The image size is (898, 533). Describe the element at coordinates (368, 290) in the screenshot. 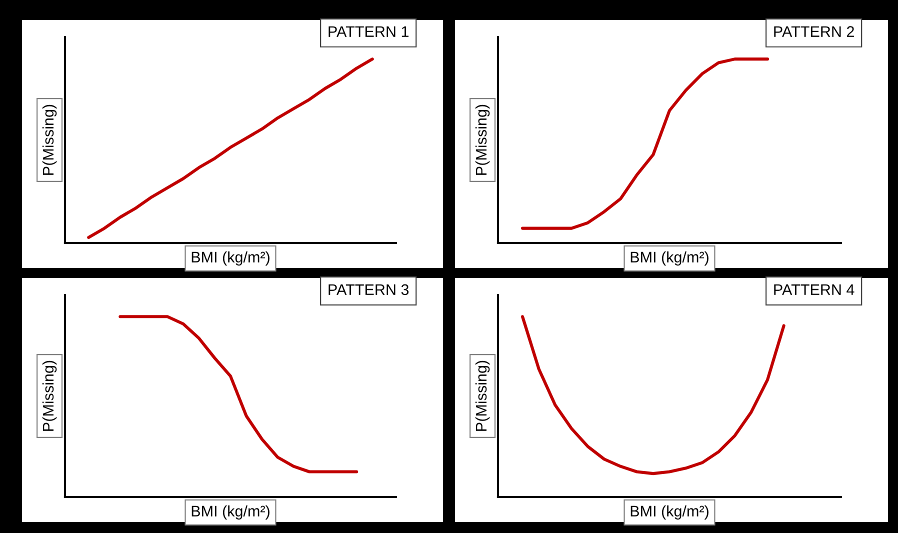

I see `chart-title: PATTERN 3` at that location.